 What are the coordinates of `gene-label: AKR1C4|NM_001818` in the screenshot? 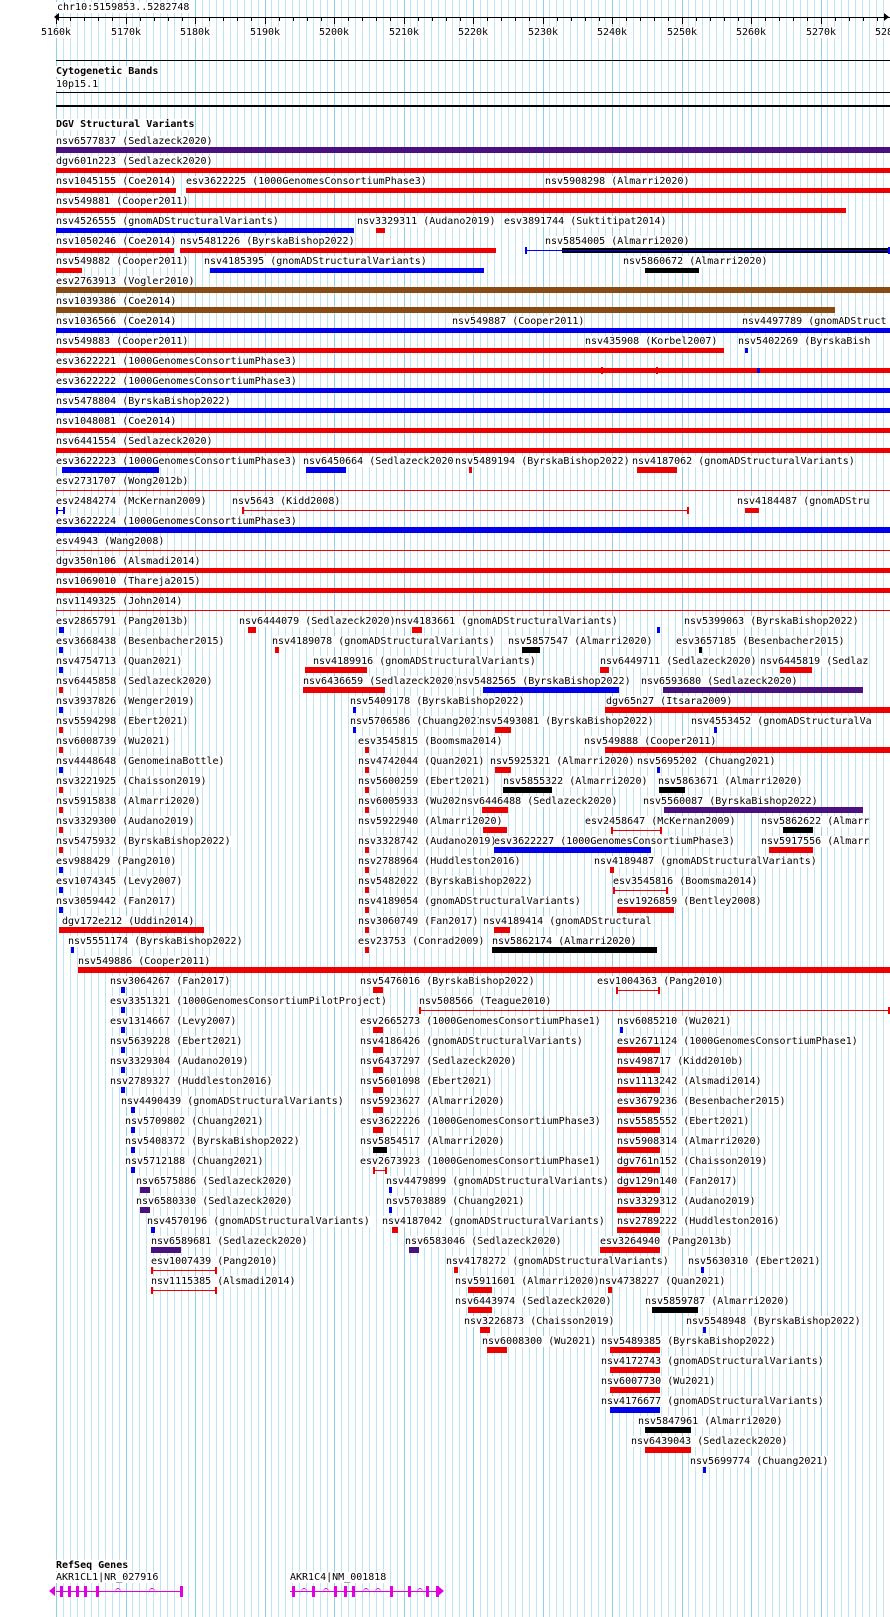 It's located at (338, 1577).